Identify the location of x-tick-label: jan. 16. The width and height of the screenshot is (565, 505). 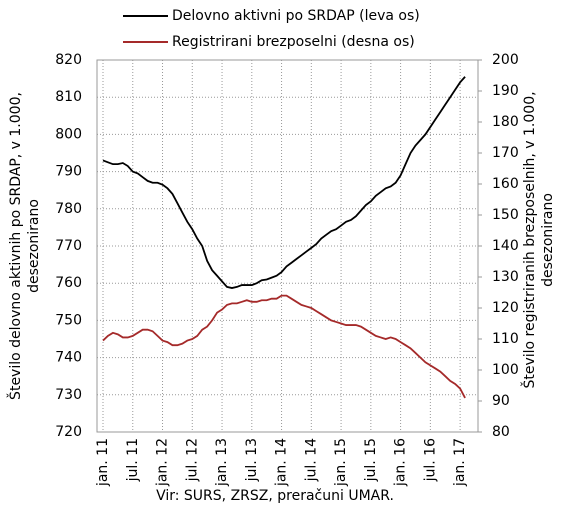
(401, 462).